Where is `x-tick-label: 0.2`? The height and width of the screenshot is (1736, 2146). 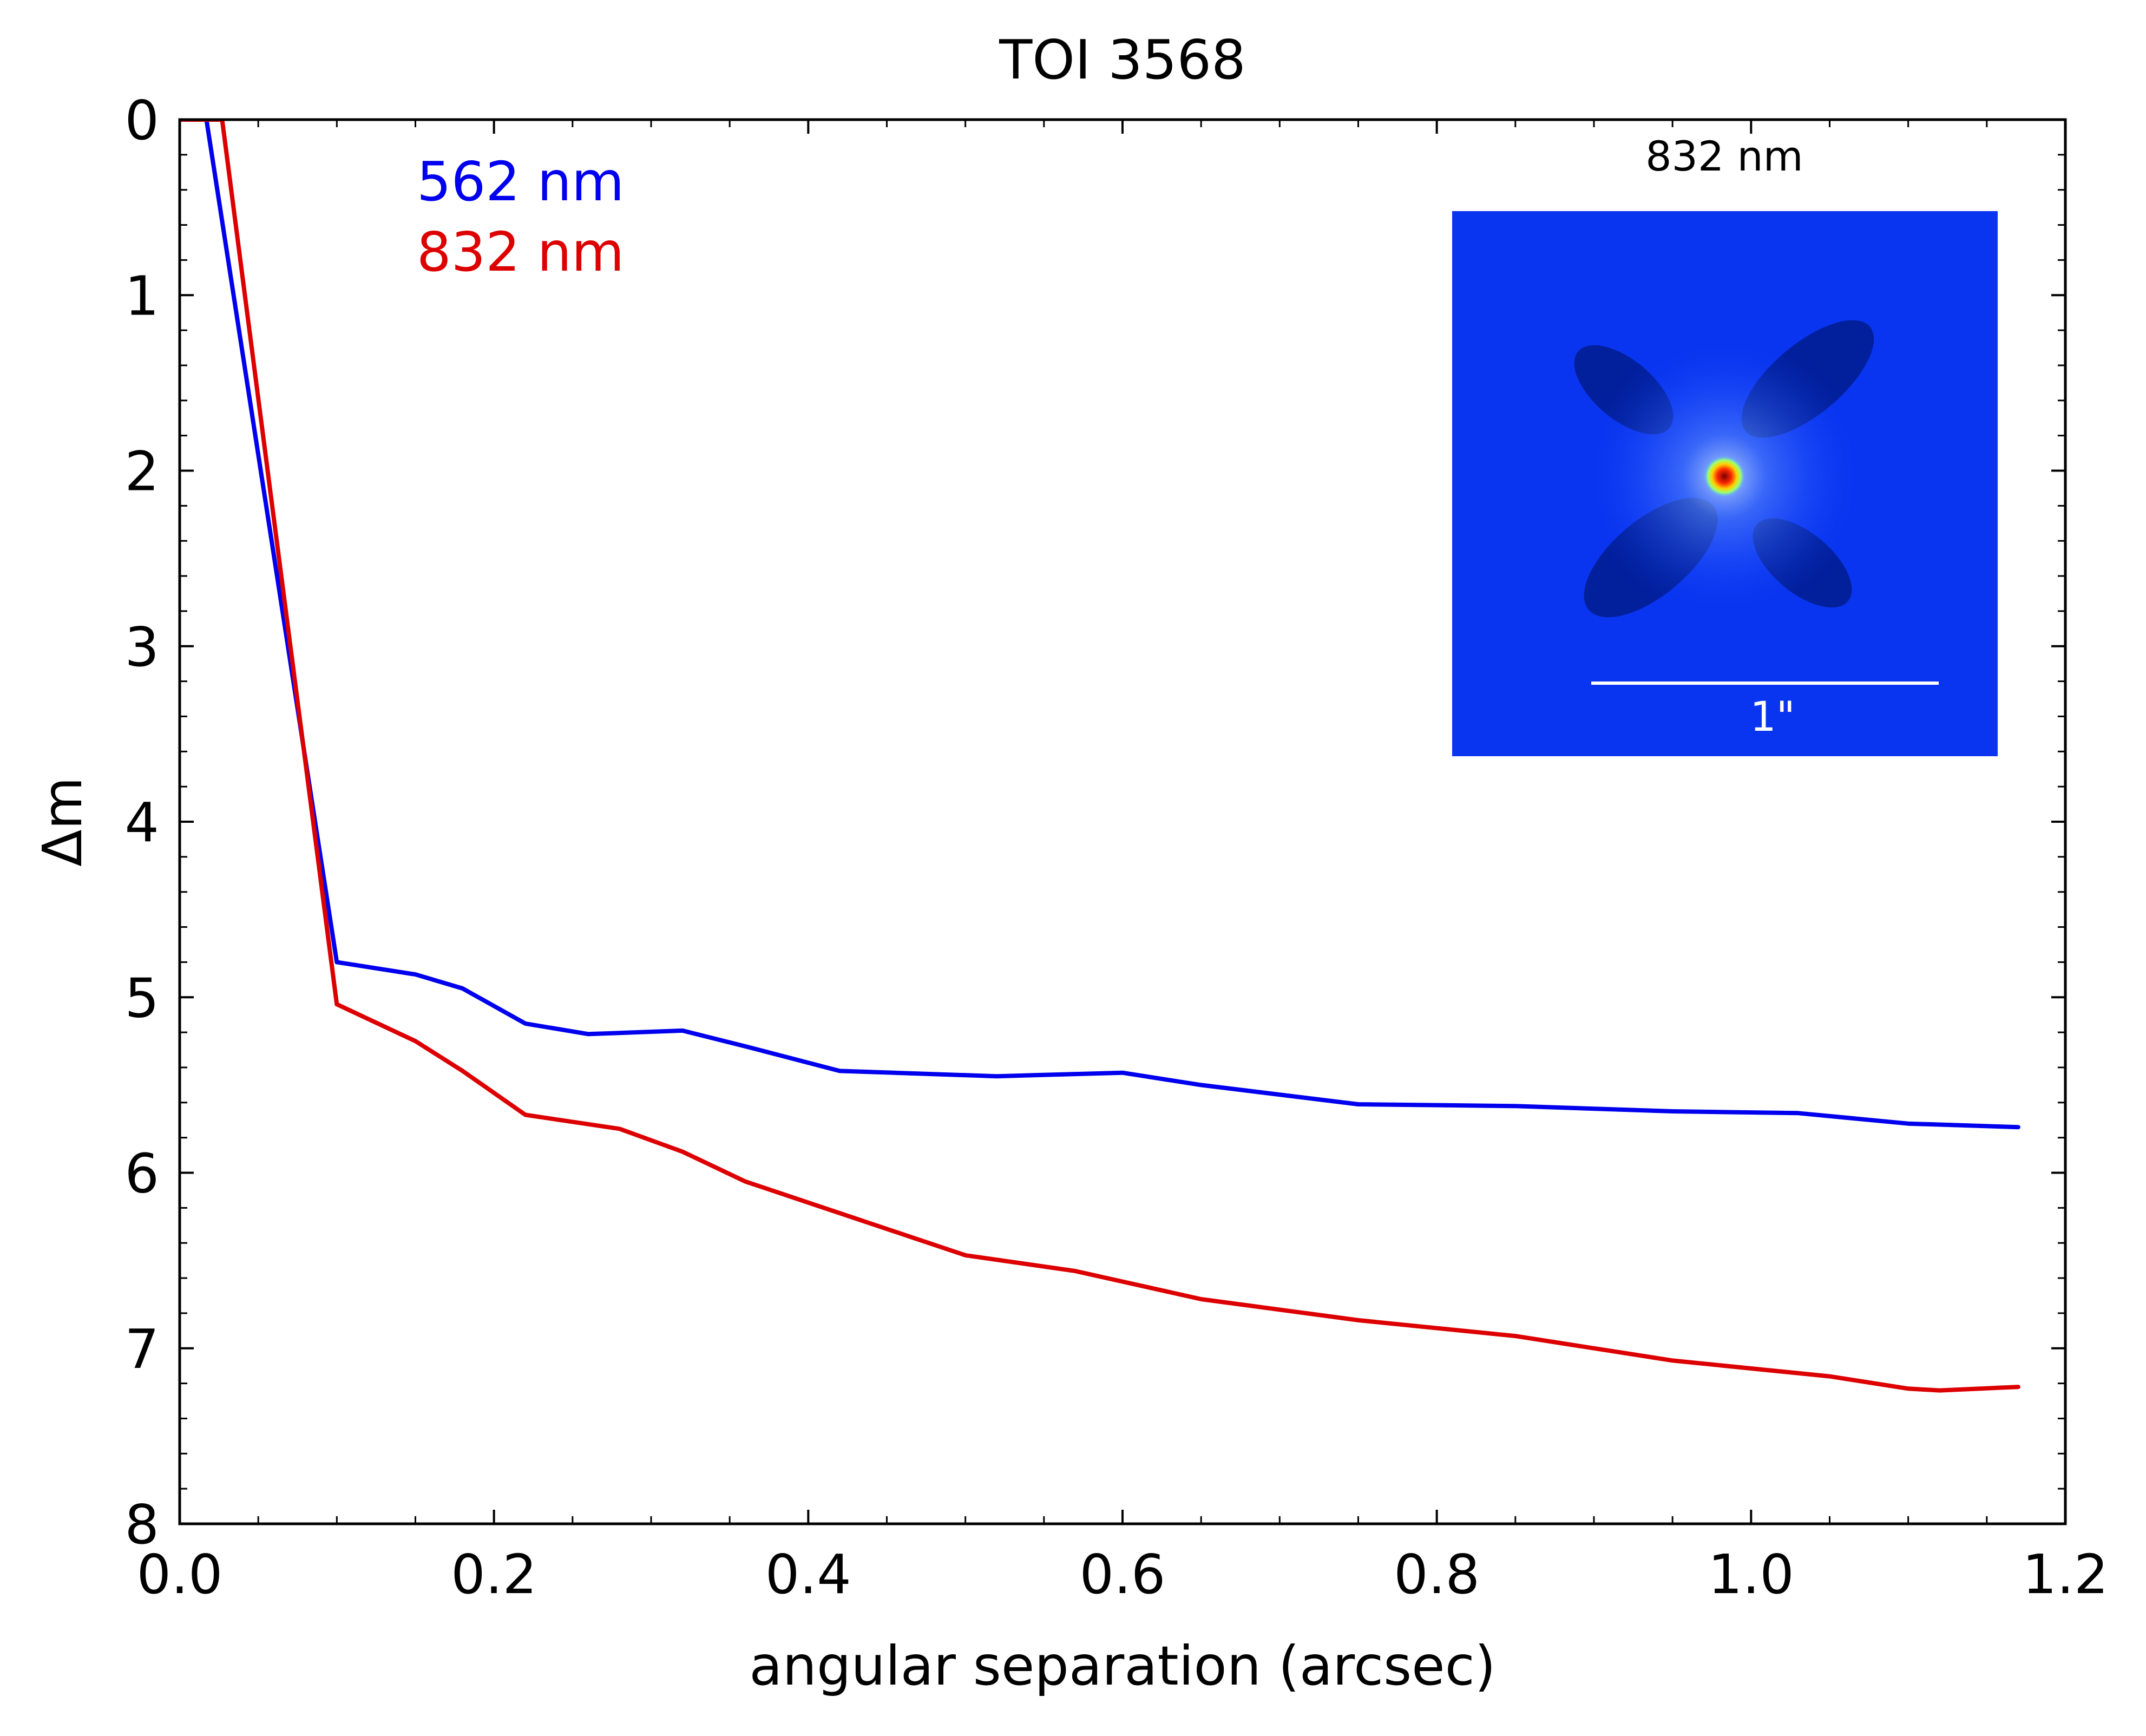 x-tick-label: 0.2 is located at coordinates (494, 1574).